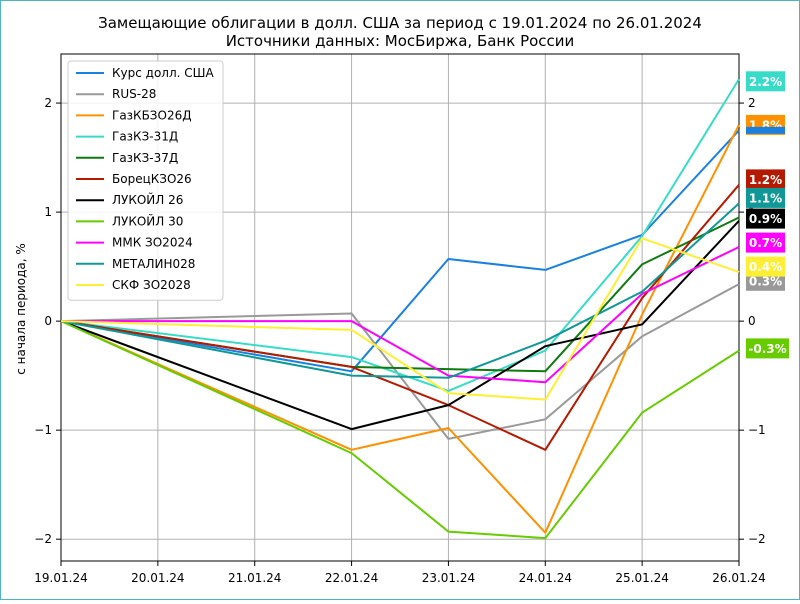 The width and height of the screenshot is (800, 604). I want to click on end-label-text: -0.3%, so click(767, 349).